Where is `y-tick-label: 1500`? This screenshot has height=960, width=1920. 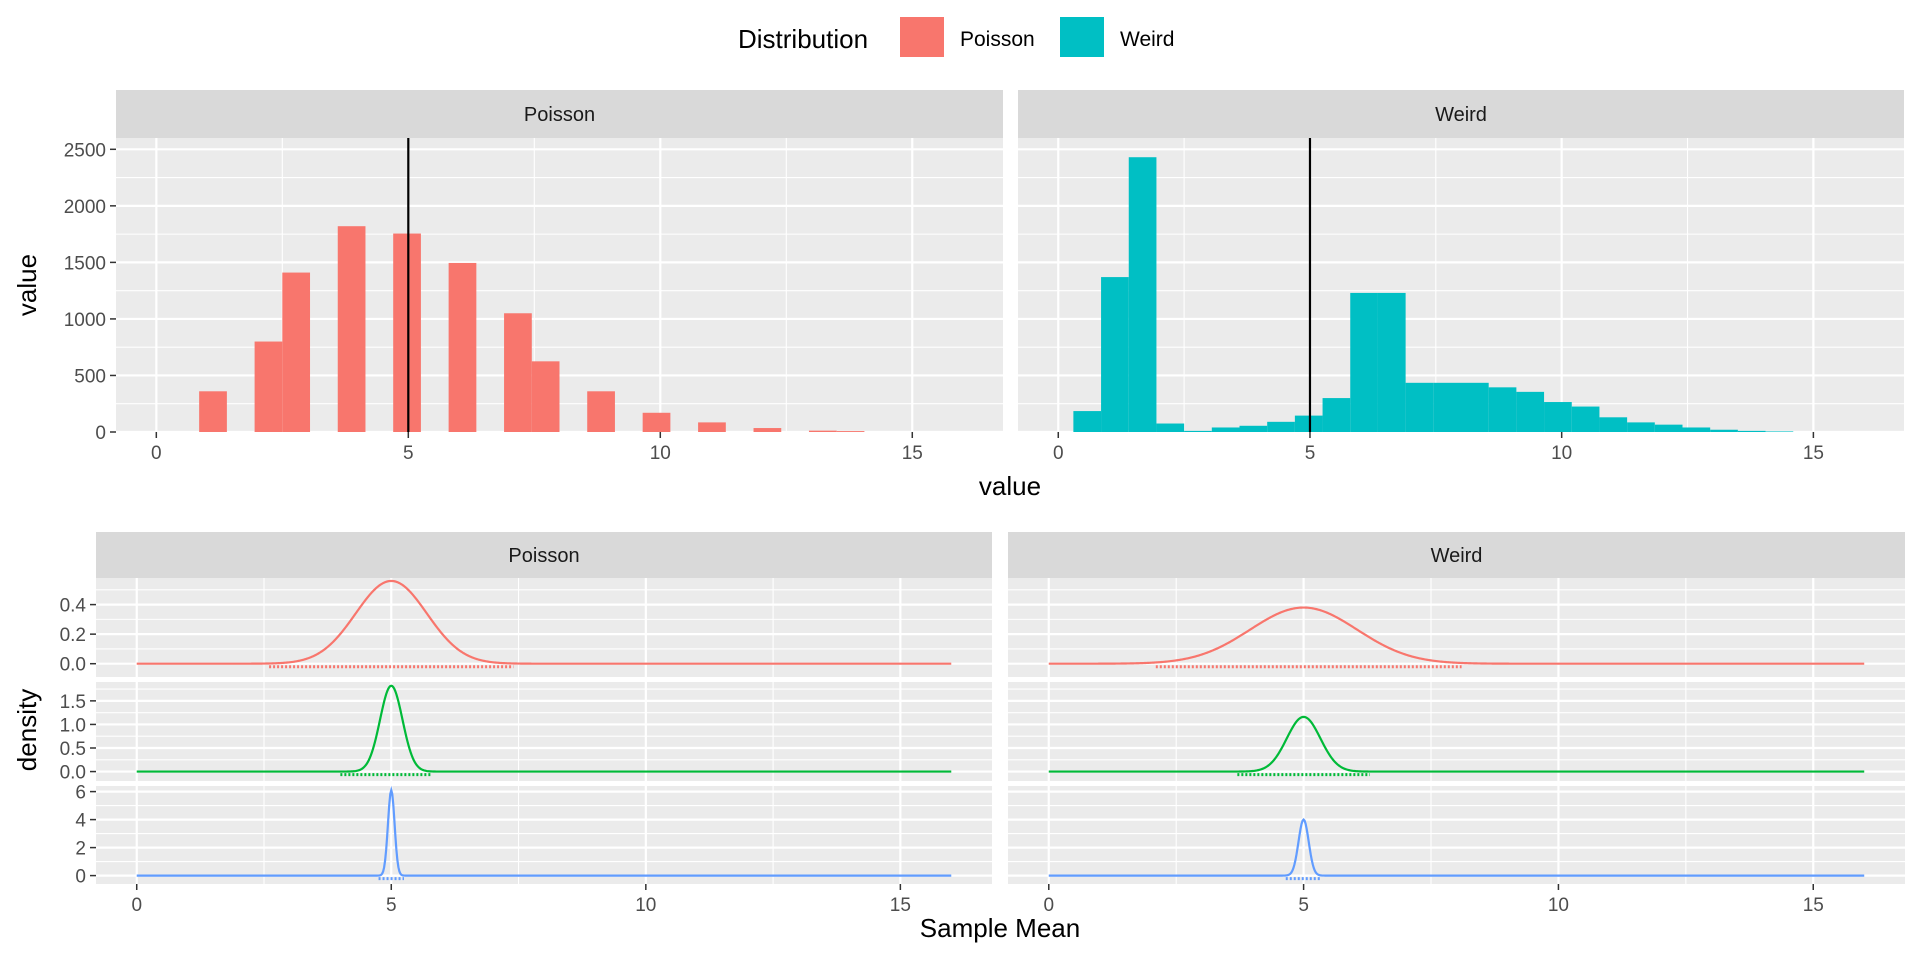 y-tick-label: 1500 is located at coordinates (85, 263).